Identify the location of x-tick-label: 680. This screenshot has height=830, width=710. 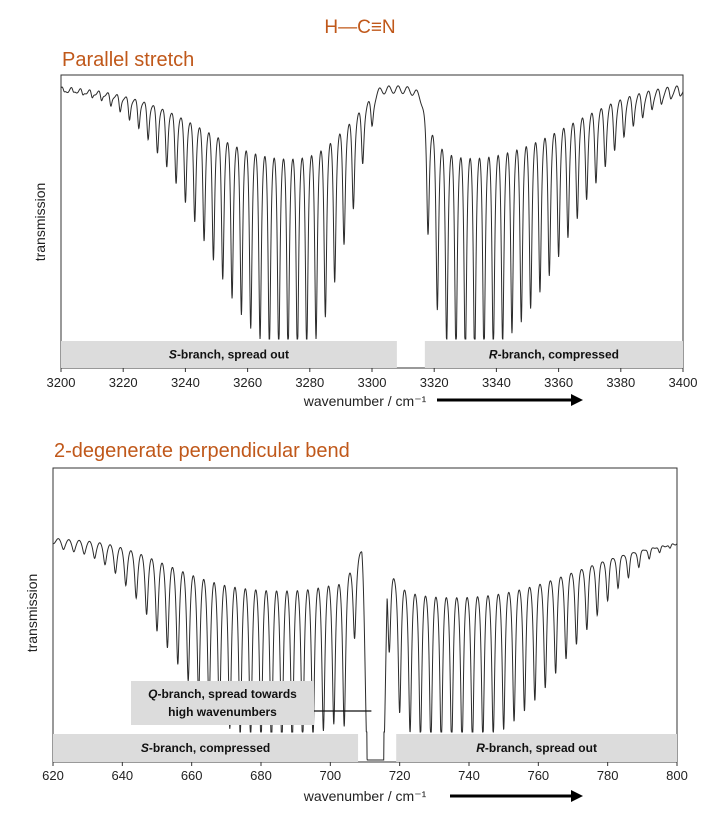
(261, 775).